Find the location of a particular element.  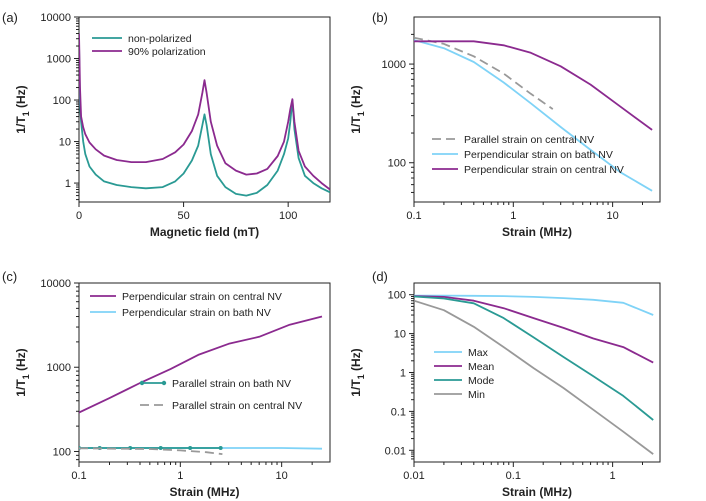

legend-label: Max is located at coordinates (478, 353).